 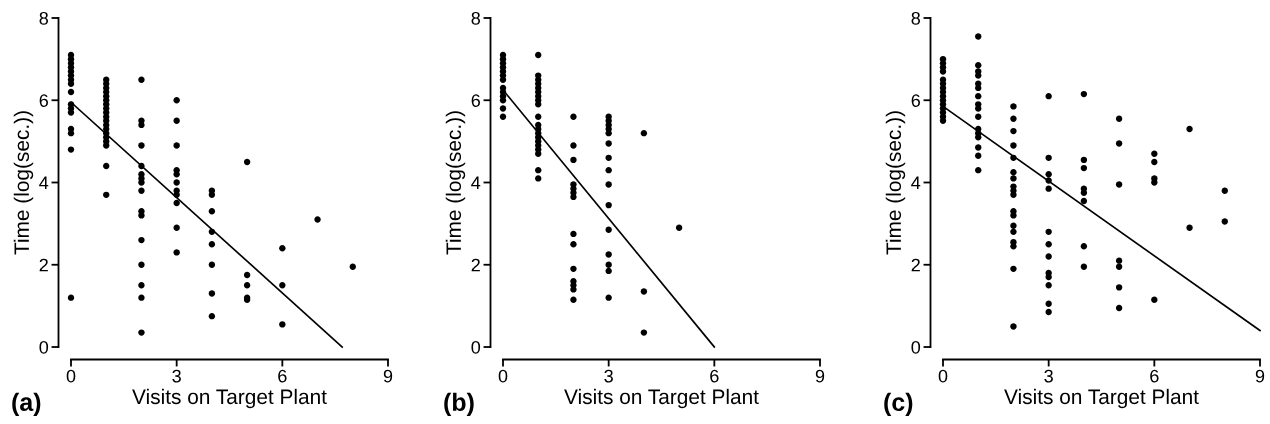 What do you see at coordinates (26, 404) in the screenshot?
I see `text: (a)` at bounding box center [26, 404].